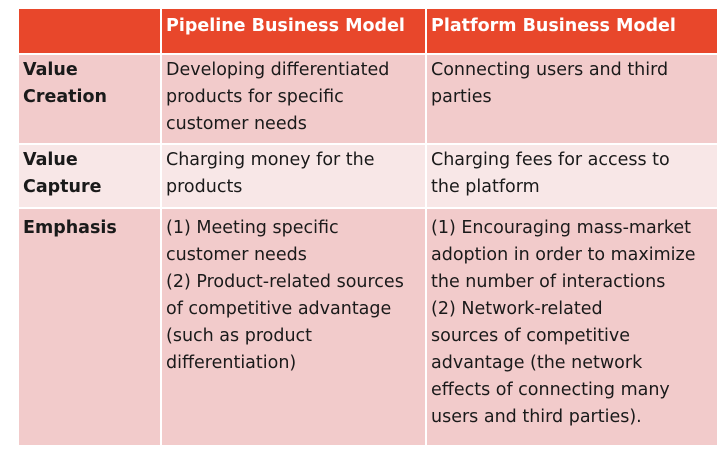  I want to click on row-label-emphasis: Emphasis, so click(89, 327).